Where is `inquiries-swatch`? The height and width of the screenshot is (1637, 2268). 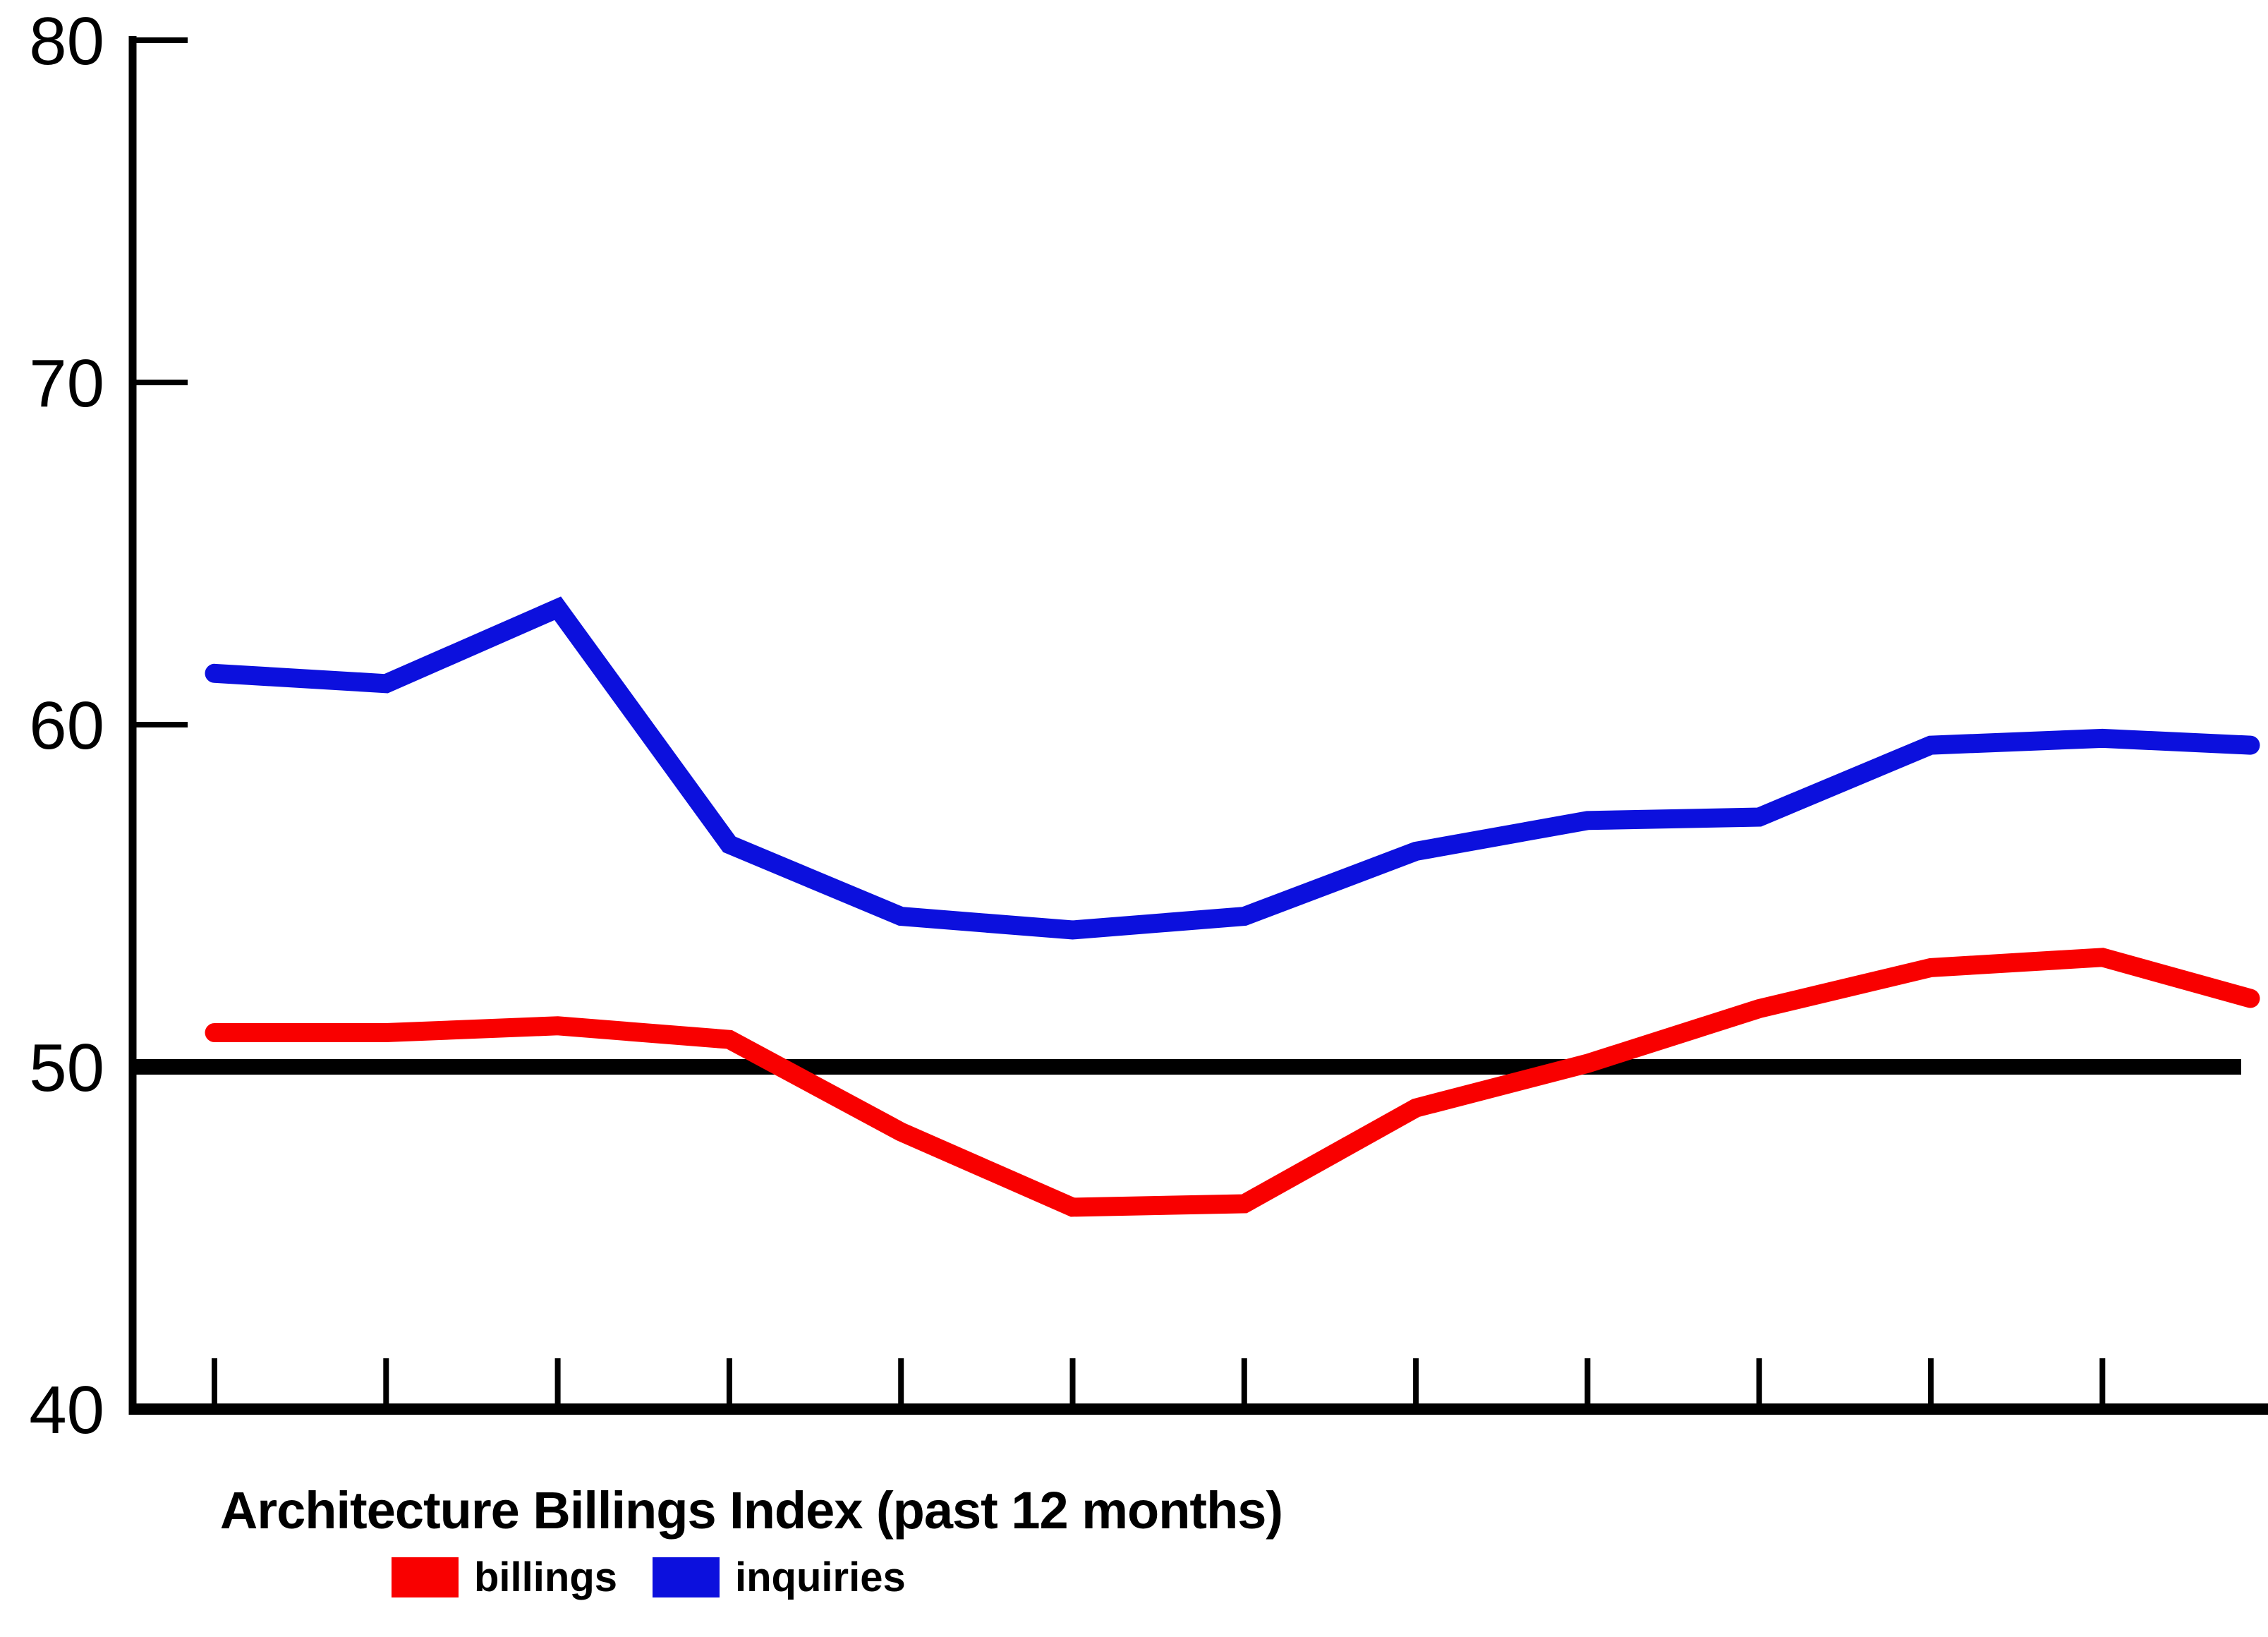
inquiries-swatch is located at coordinates (686, 1577).